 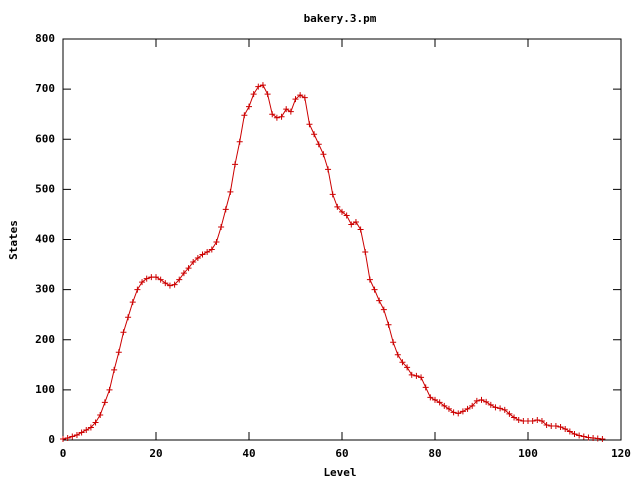 I want to click on y-tick-label: 600, so click(x=45, y=138).